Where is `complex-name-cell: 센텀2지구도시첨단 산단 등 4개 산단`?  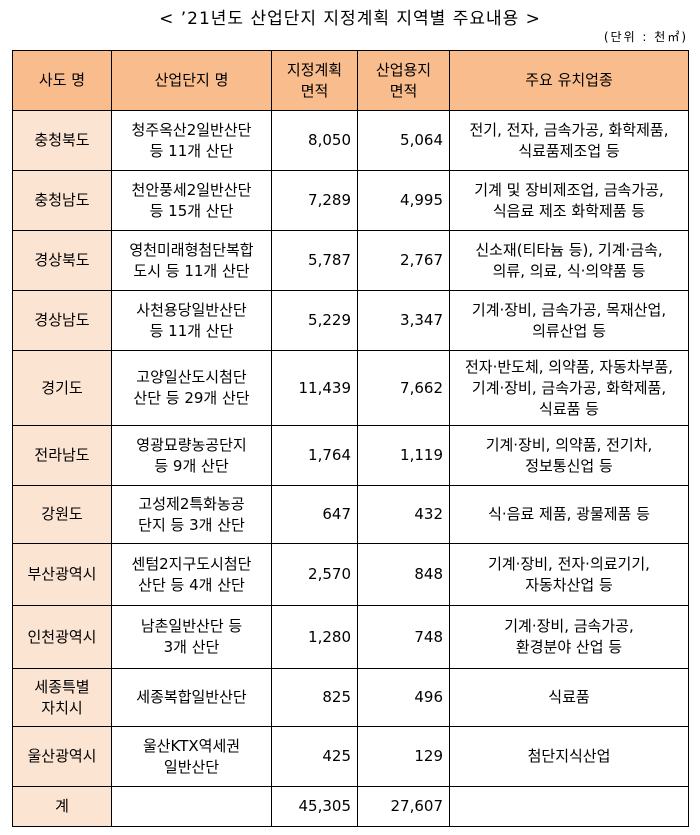
complex-name-cell: 센텀2지구도시첨단 산단 등 4개 산단 is located at coordinates (191, 574).